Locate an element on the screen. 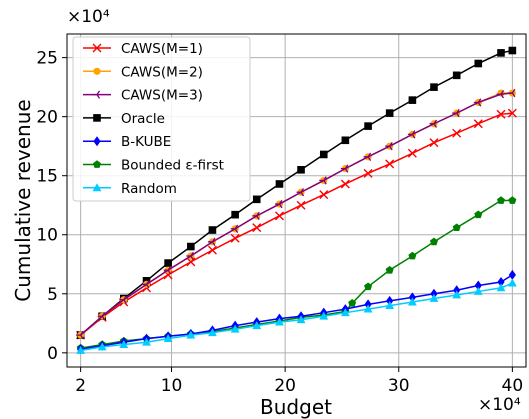 Image resolution: width=529 pixels, height=419 pixels. legend-entry: CAWS(M=2) is located at coordinates (143, 72).